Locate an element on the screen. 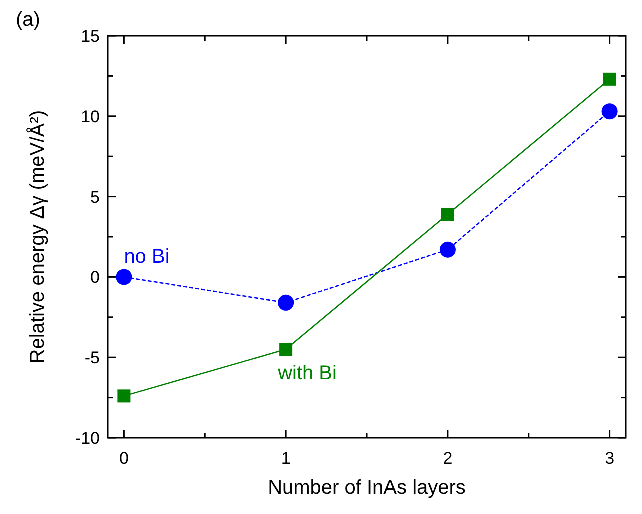 Image resolution: width=642 pixels, height=514 pixels. x-axis-title: Number of InAs layers is located at coordinates (367, 488).